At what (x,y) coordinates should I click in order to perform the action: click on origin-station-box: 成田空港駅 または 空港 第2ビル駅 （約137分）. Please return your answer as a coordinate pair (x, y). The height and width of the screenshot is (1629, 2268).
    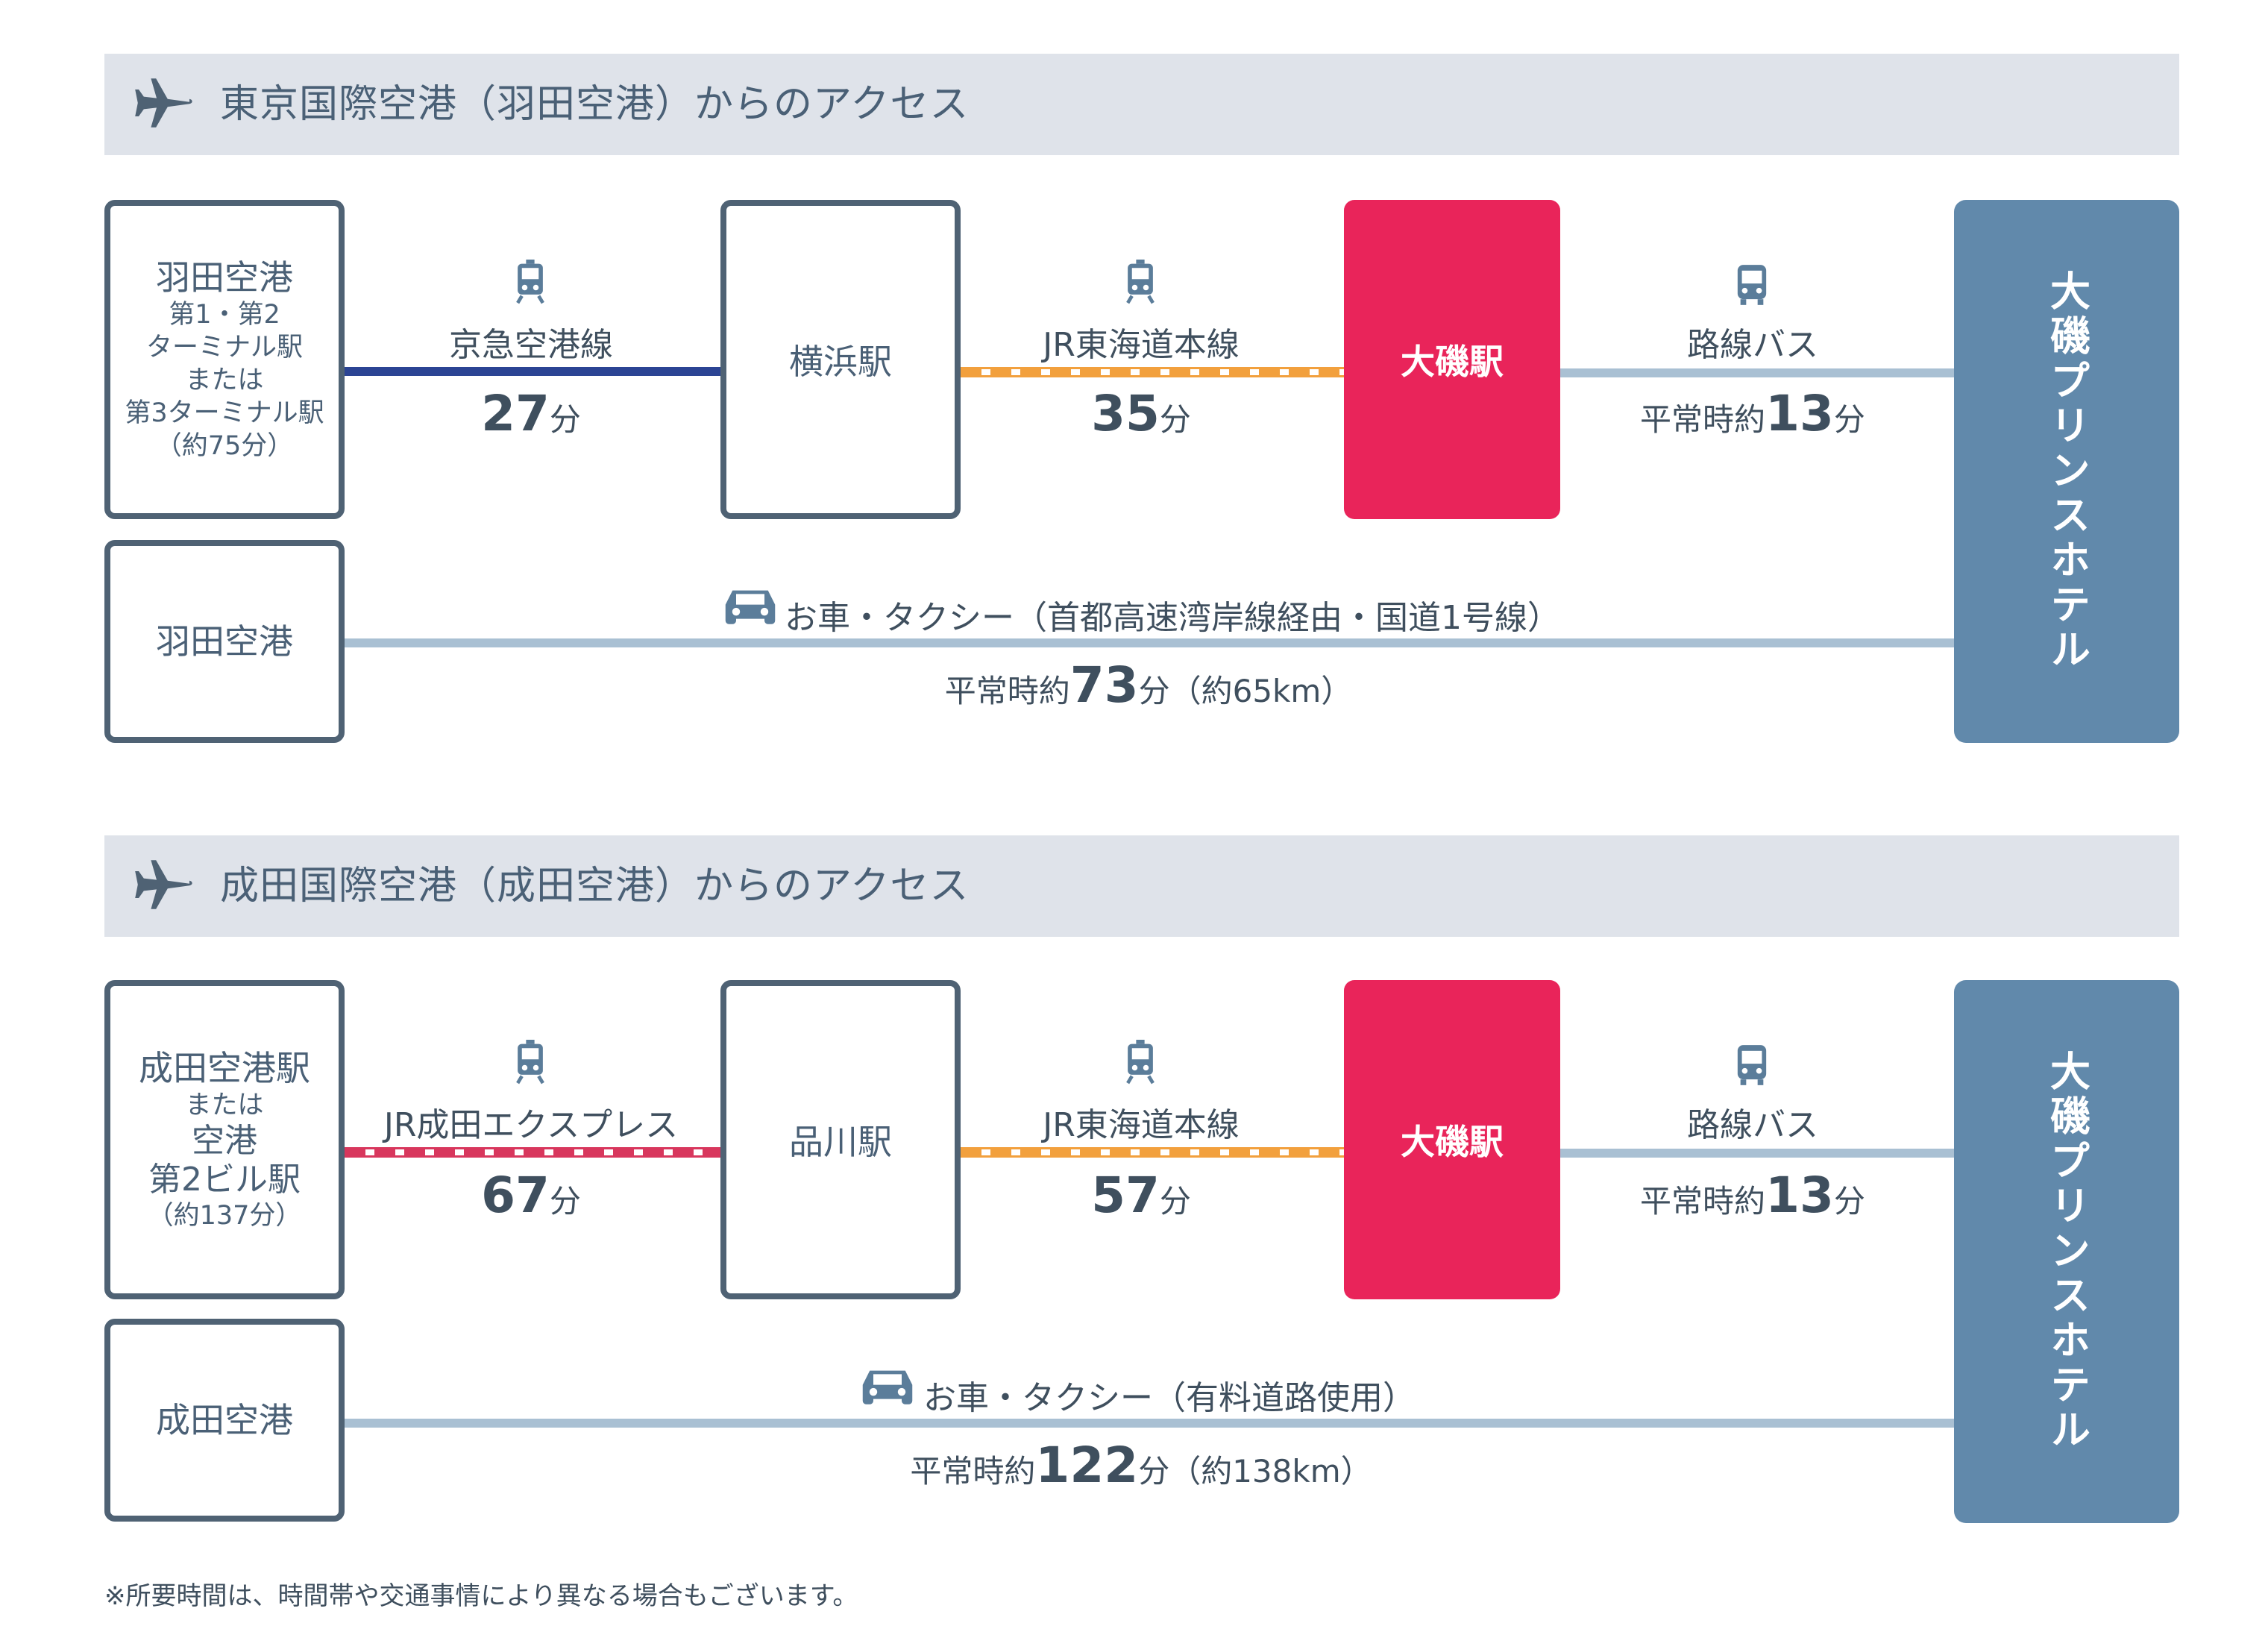
    Looking at the image, I should click on (225, 1139).